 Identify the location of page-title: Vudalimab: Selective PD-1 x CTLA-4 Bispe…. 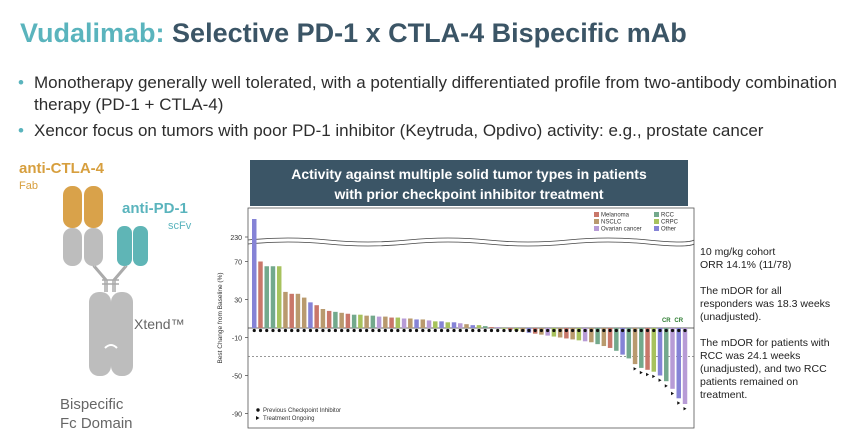
(353, 33).